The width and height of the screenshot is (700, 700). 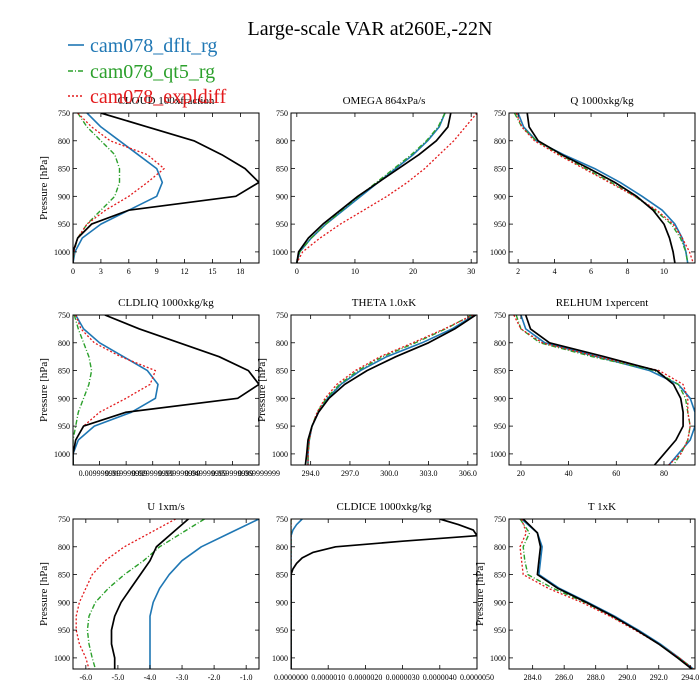 I want to click on panel-title: U 1xm/s, so click(x=166, y=507).